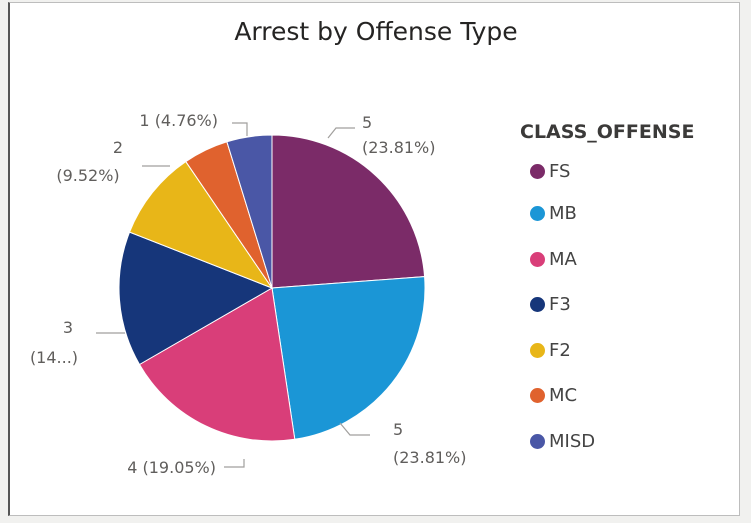 This screenshot has height=523, width=751. Describe the element at coordinates (563, 214) in the screenshot. I see `legend-label: MB` at that location.